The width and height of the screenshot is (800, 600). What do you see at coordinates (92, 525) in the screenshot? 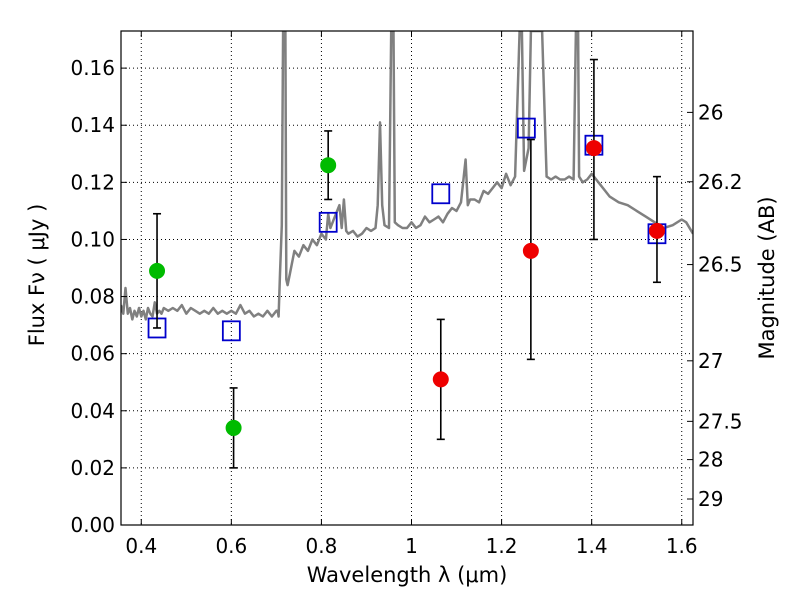
I see `y-tick-label: 0.00` at bounding box center [92, 525].